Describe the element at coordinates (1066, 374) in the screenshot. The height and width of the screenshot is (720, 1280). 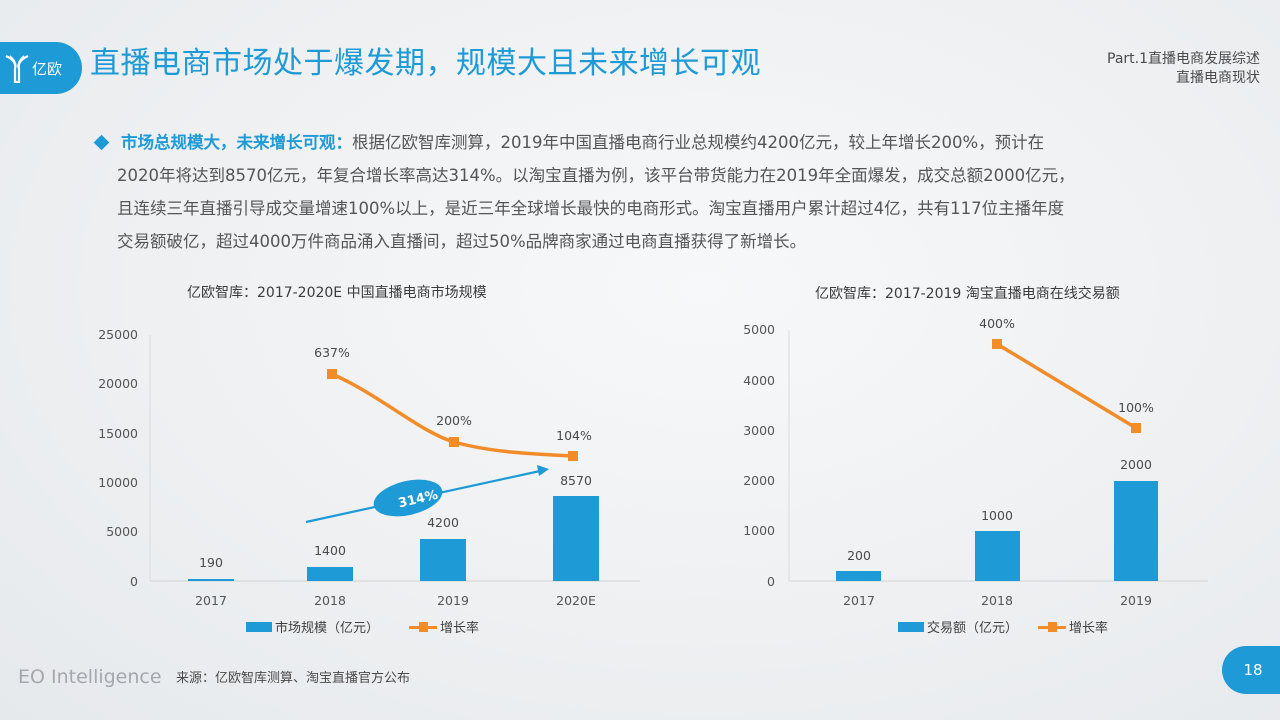
I see `right-growth-line: 400% 100%` at that location.